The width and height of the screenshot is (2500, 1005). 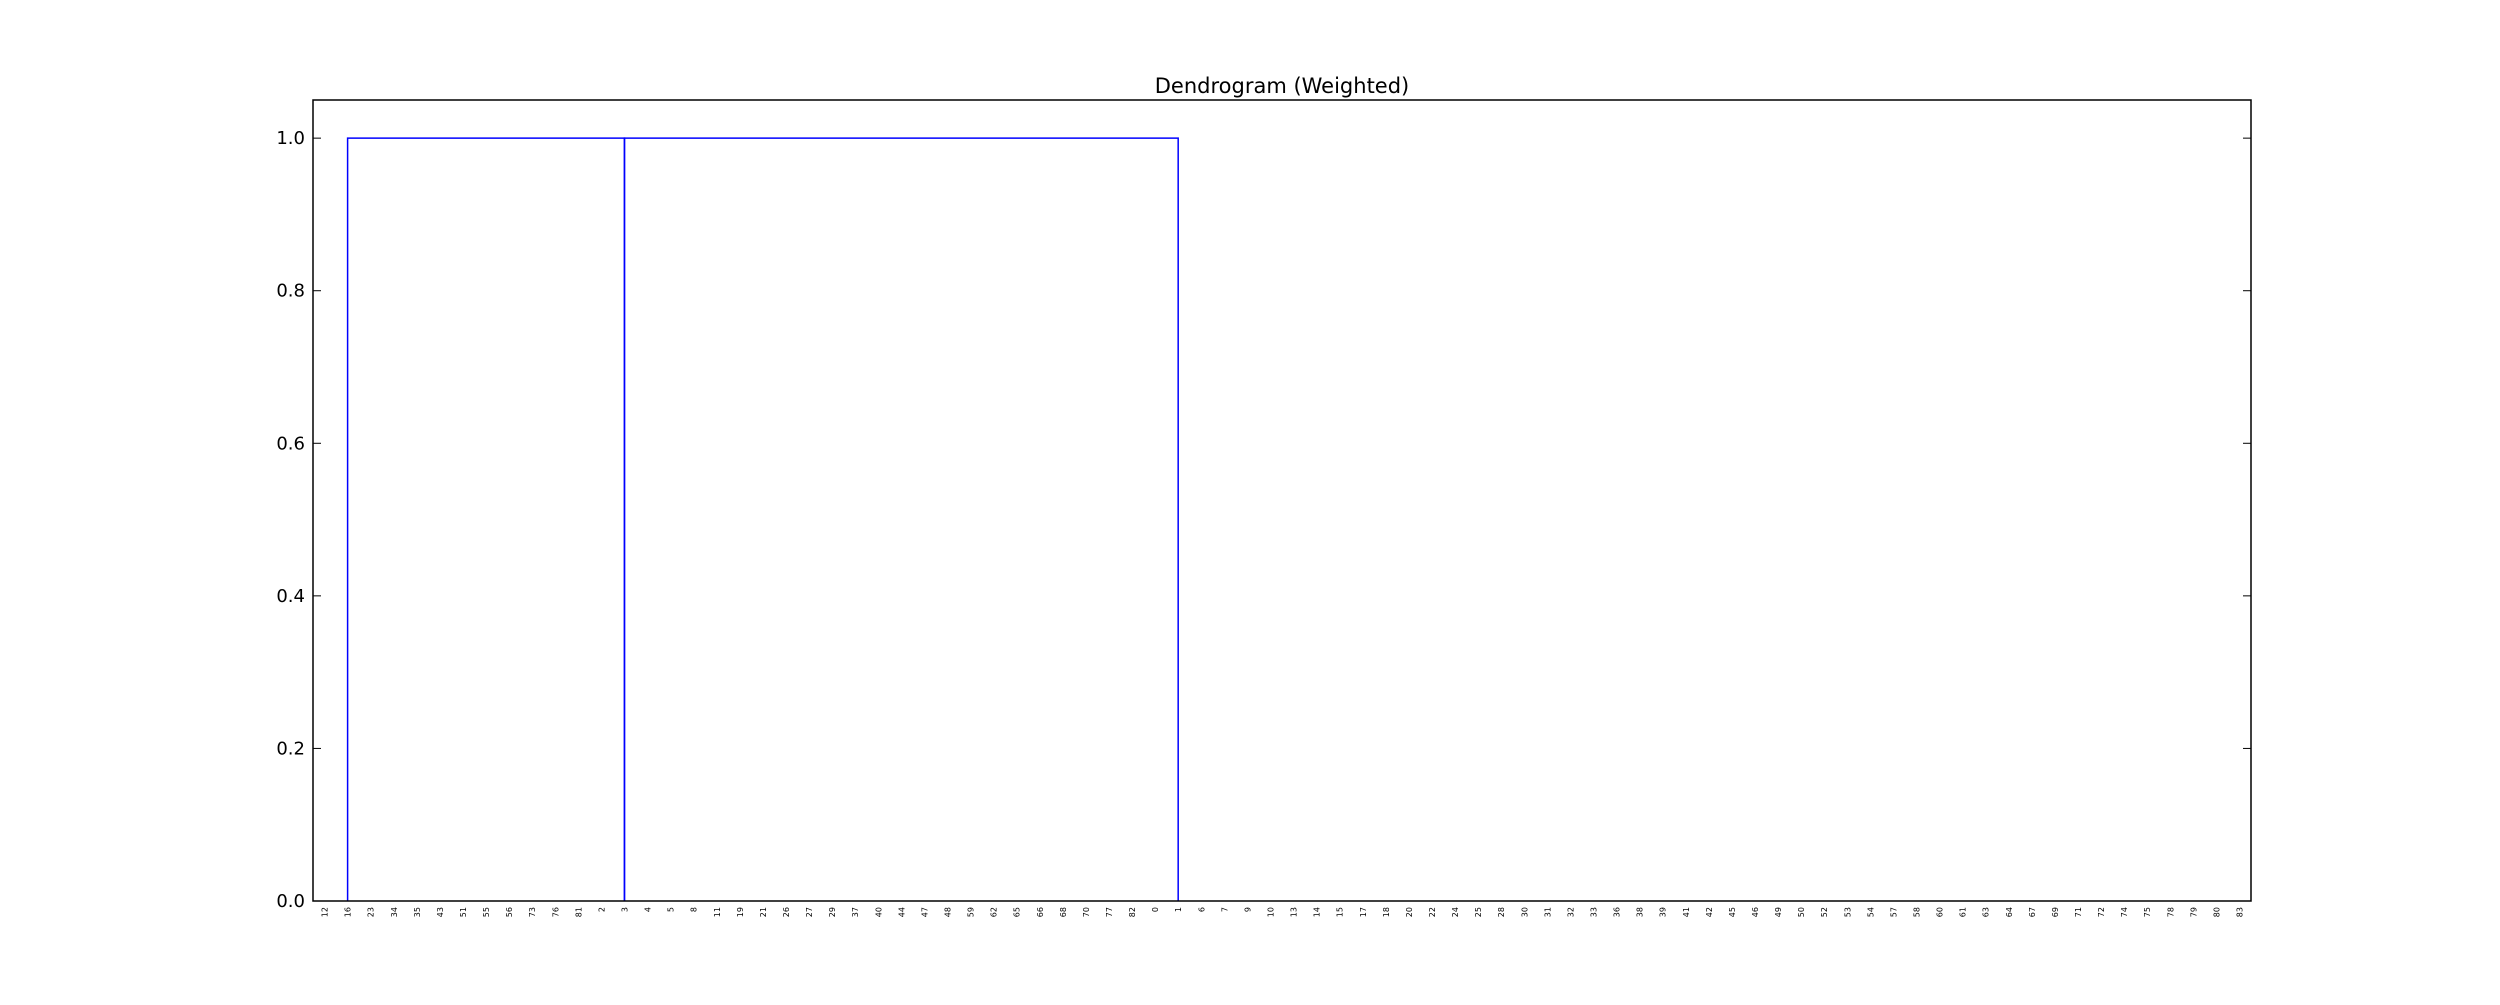 What do you see at coordinates (532, 912) in the screenshot?
I see `x-leaf-label: 73` at bounding box center [532, 912].